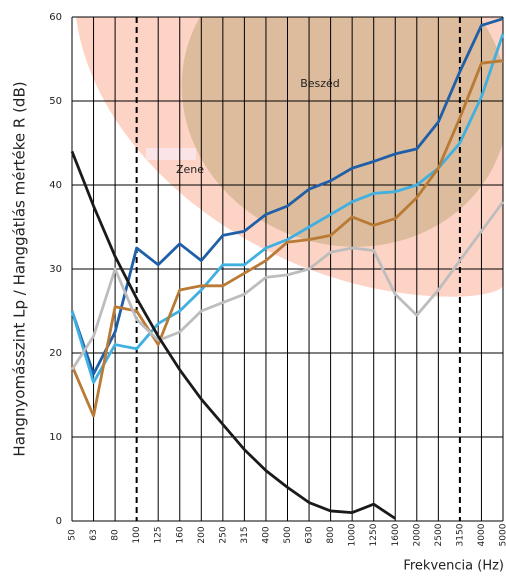  Describe the element at coordinates (180, 534) in the screenshot. I see `x-tick-label: 160` at that location.